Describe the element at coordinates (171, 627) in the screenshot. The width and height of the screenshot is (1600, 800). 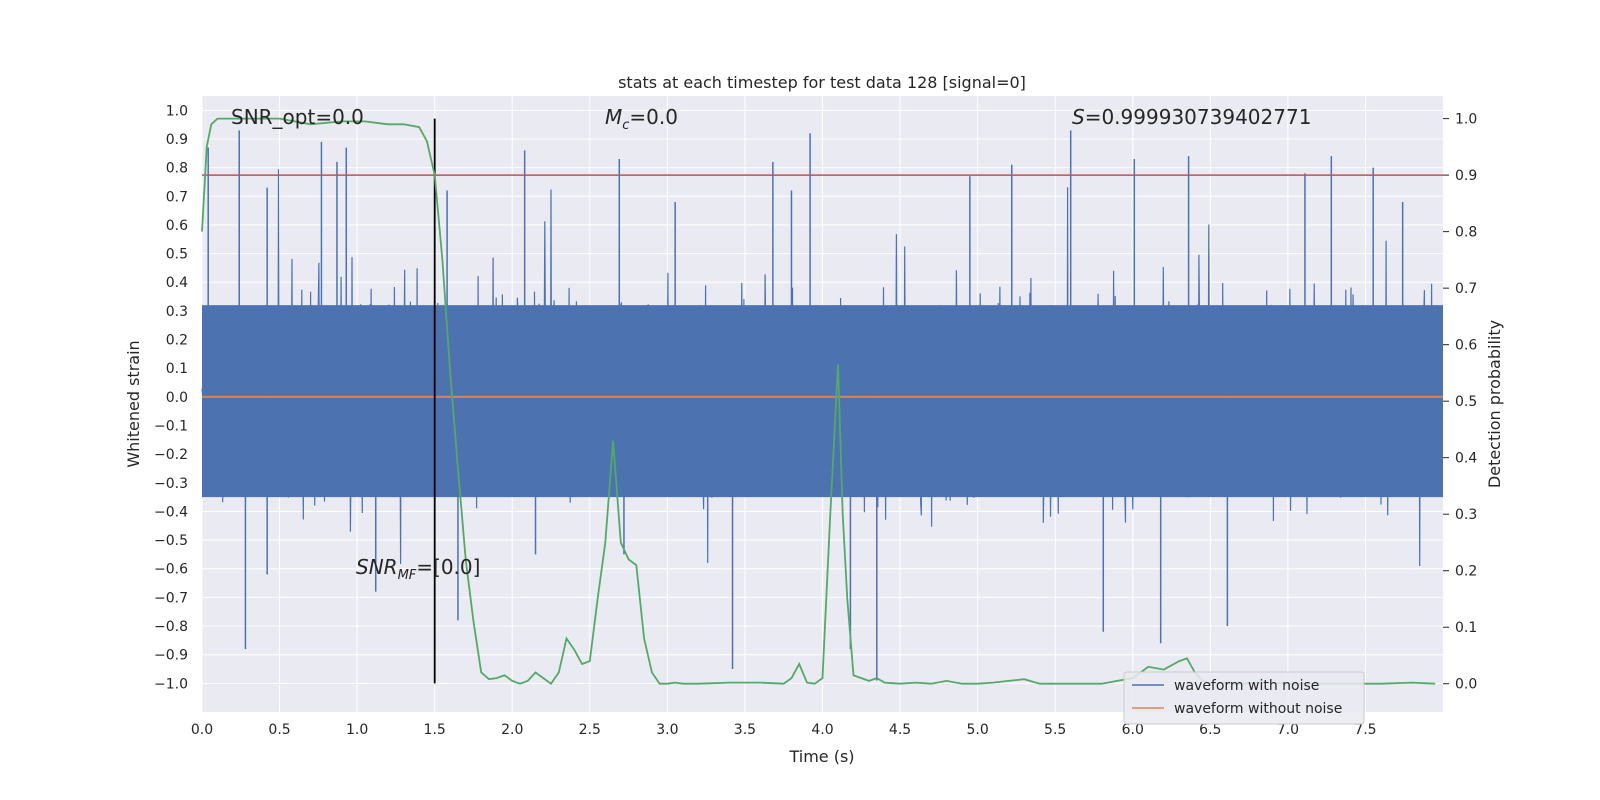
I see `y-left-tick-label: −0.8` at that location.